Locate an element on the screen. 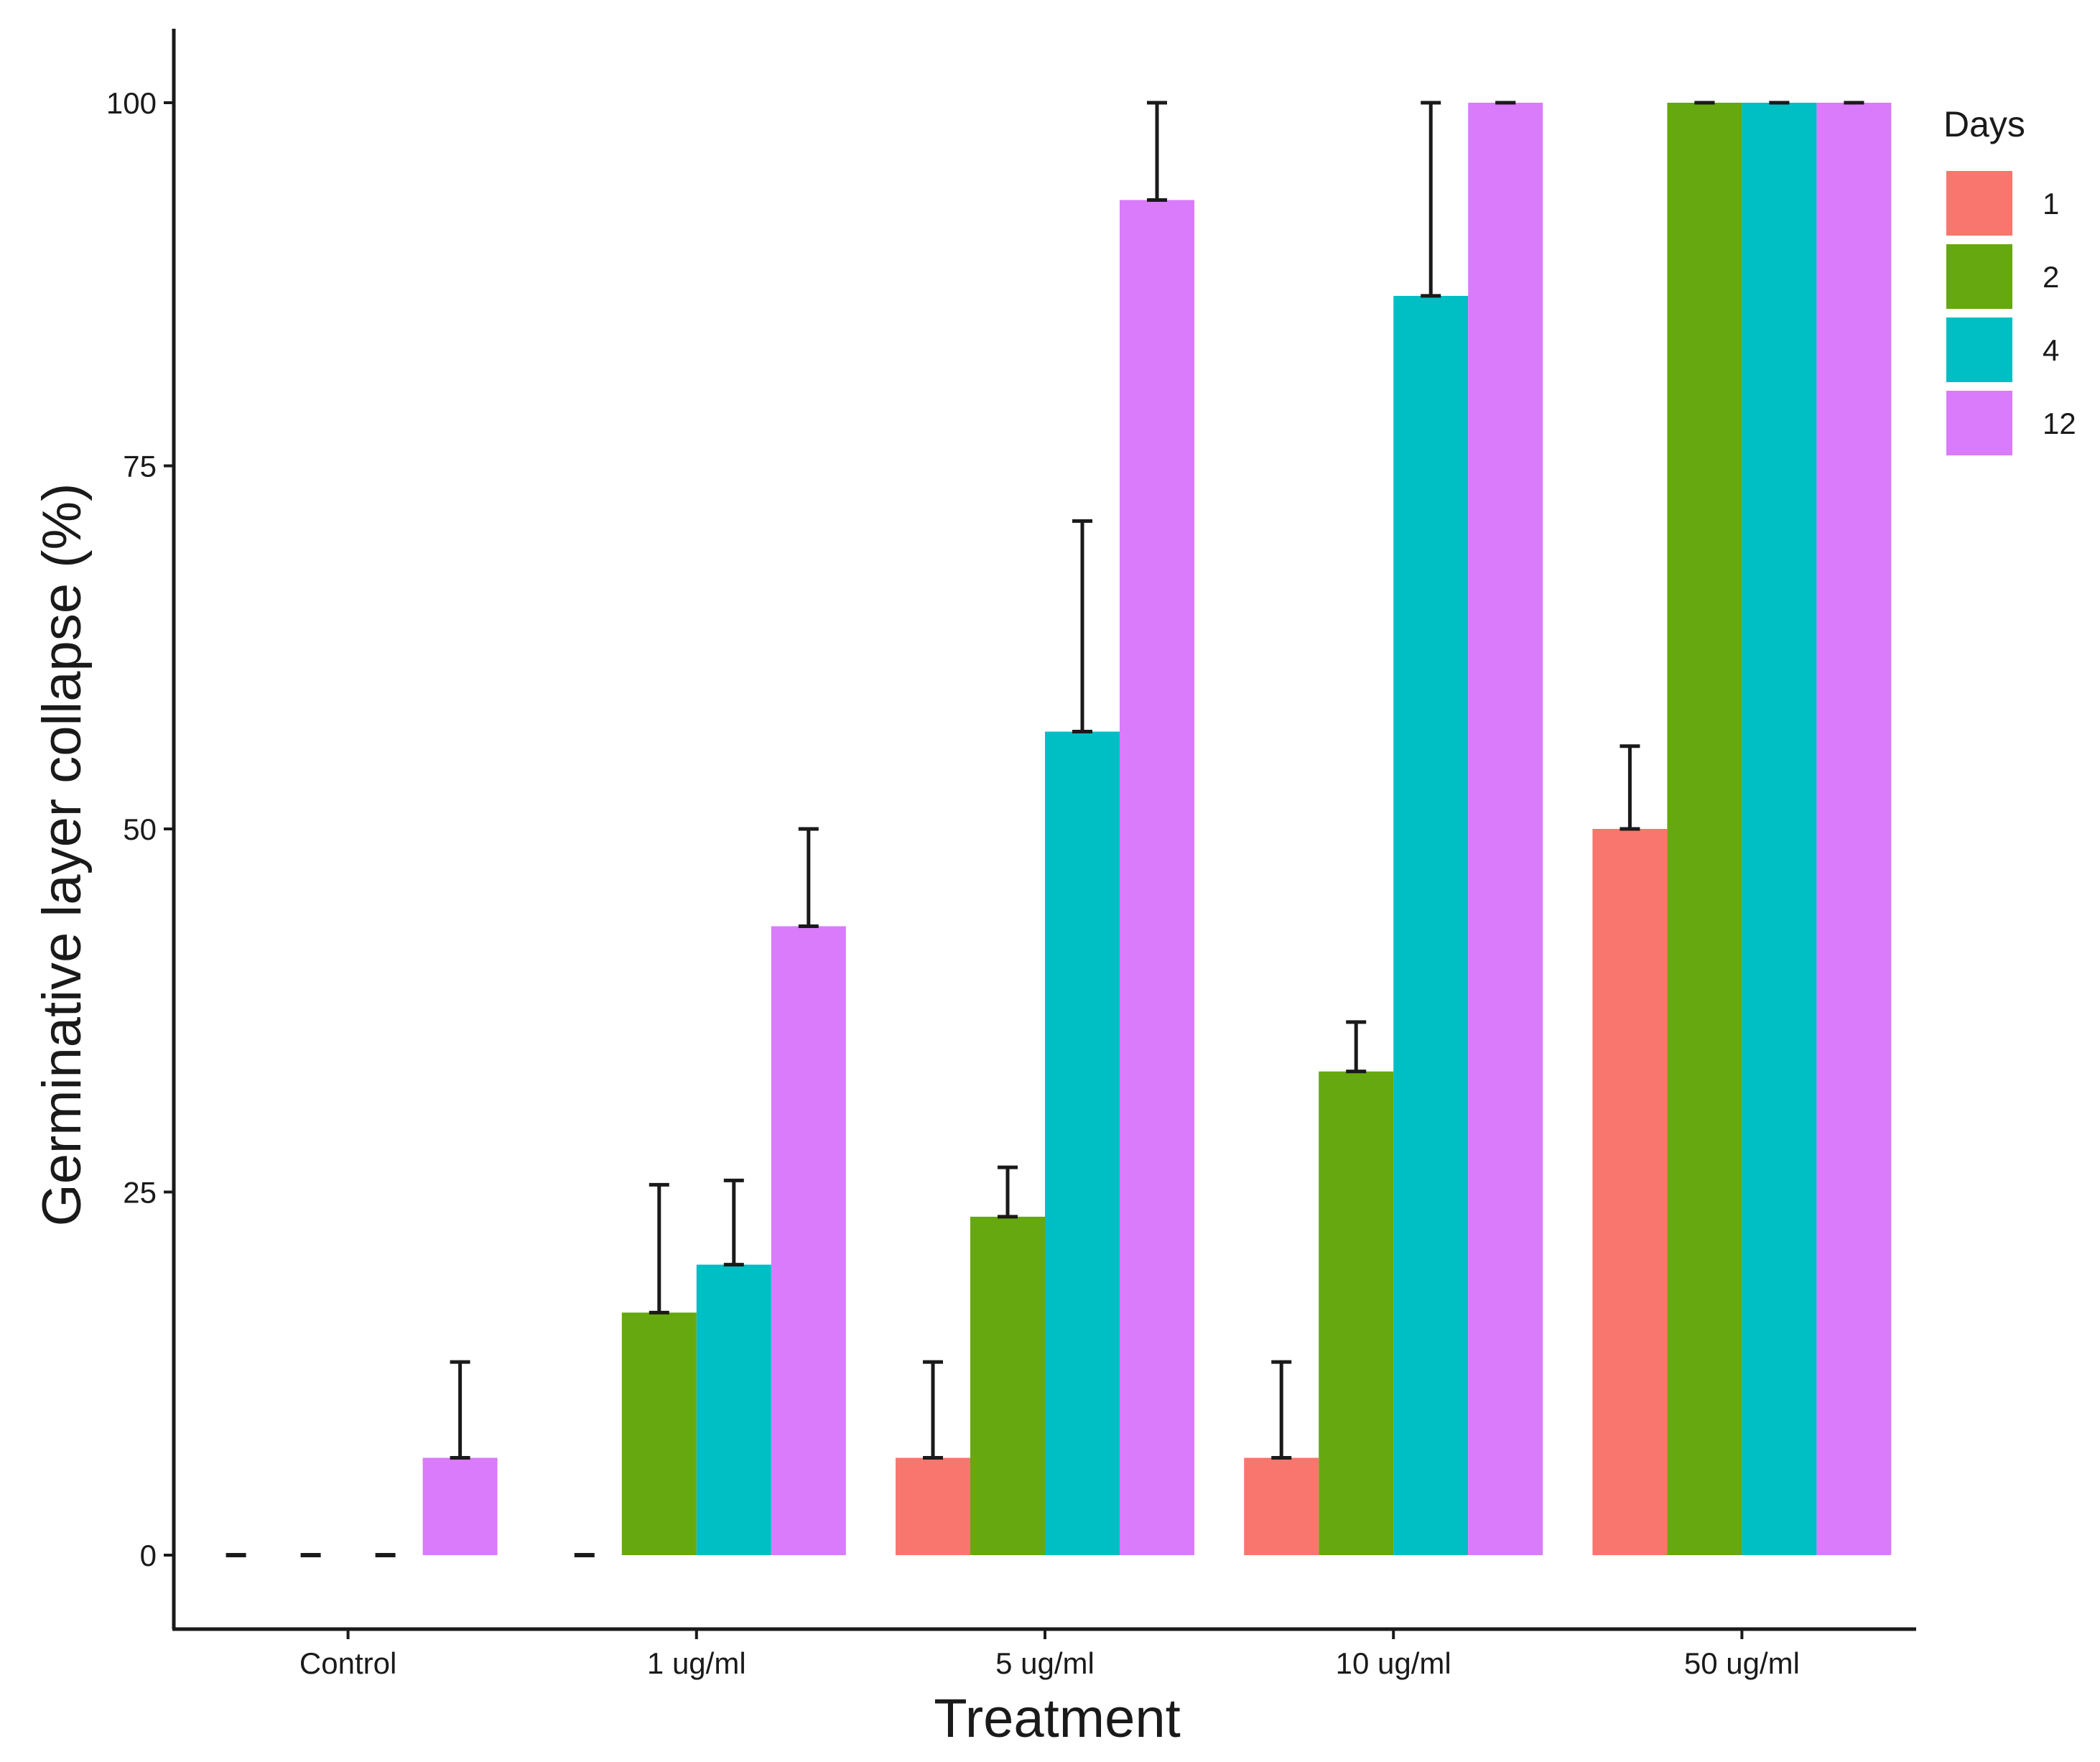 The image size is (2100, 1762). y-tick-label: 50 is located at coordinates (140, 829).